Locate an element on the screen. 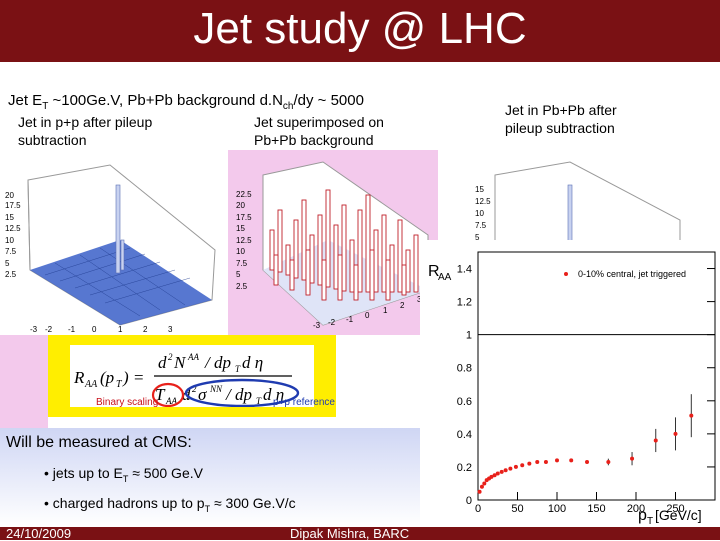 This screenshot has height=541, width=720. caption-left: Jet in p+p after pileup subtraction is located at coordinates (85, 131).